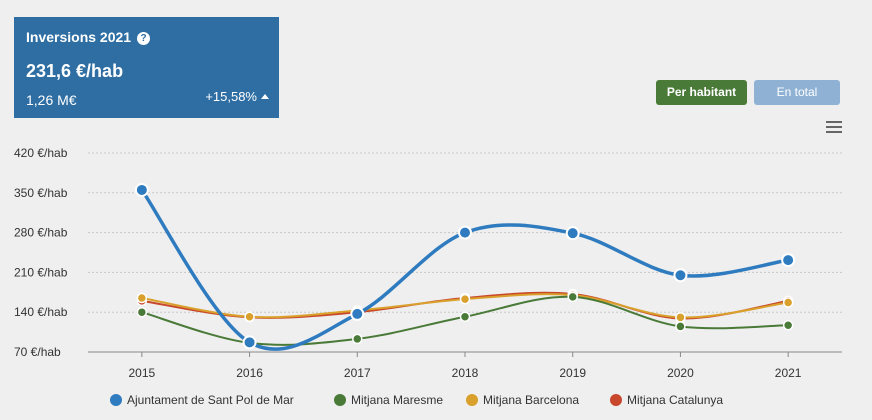 This screenshot has height=420, width=872. I want to click on y-tick-label: 350 €/hab, so click(41, 193).